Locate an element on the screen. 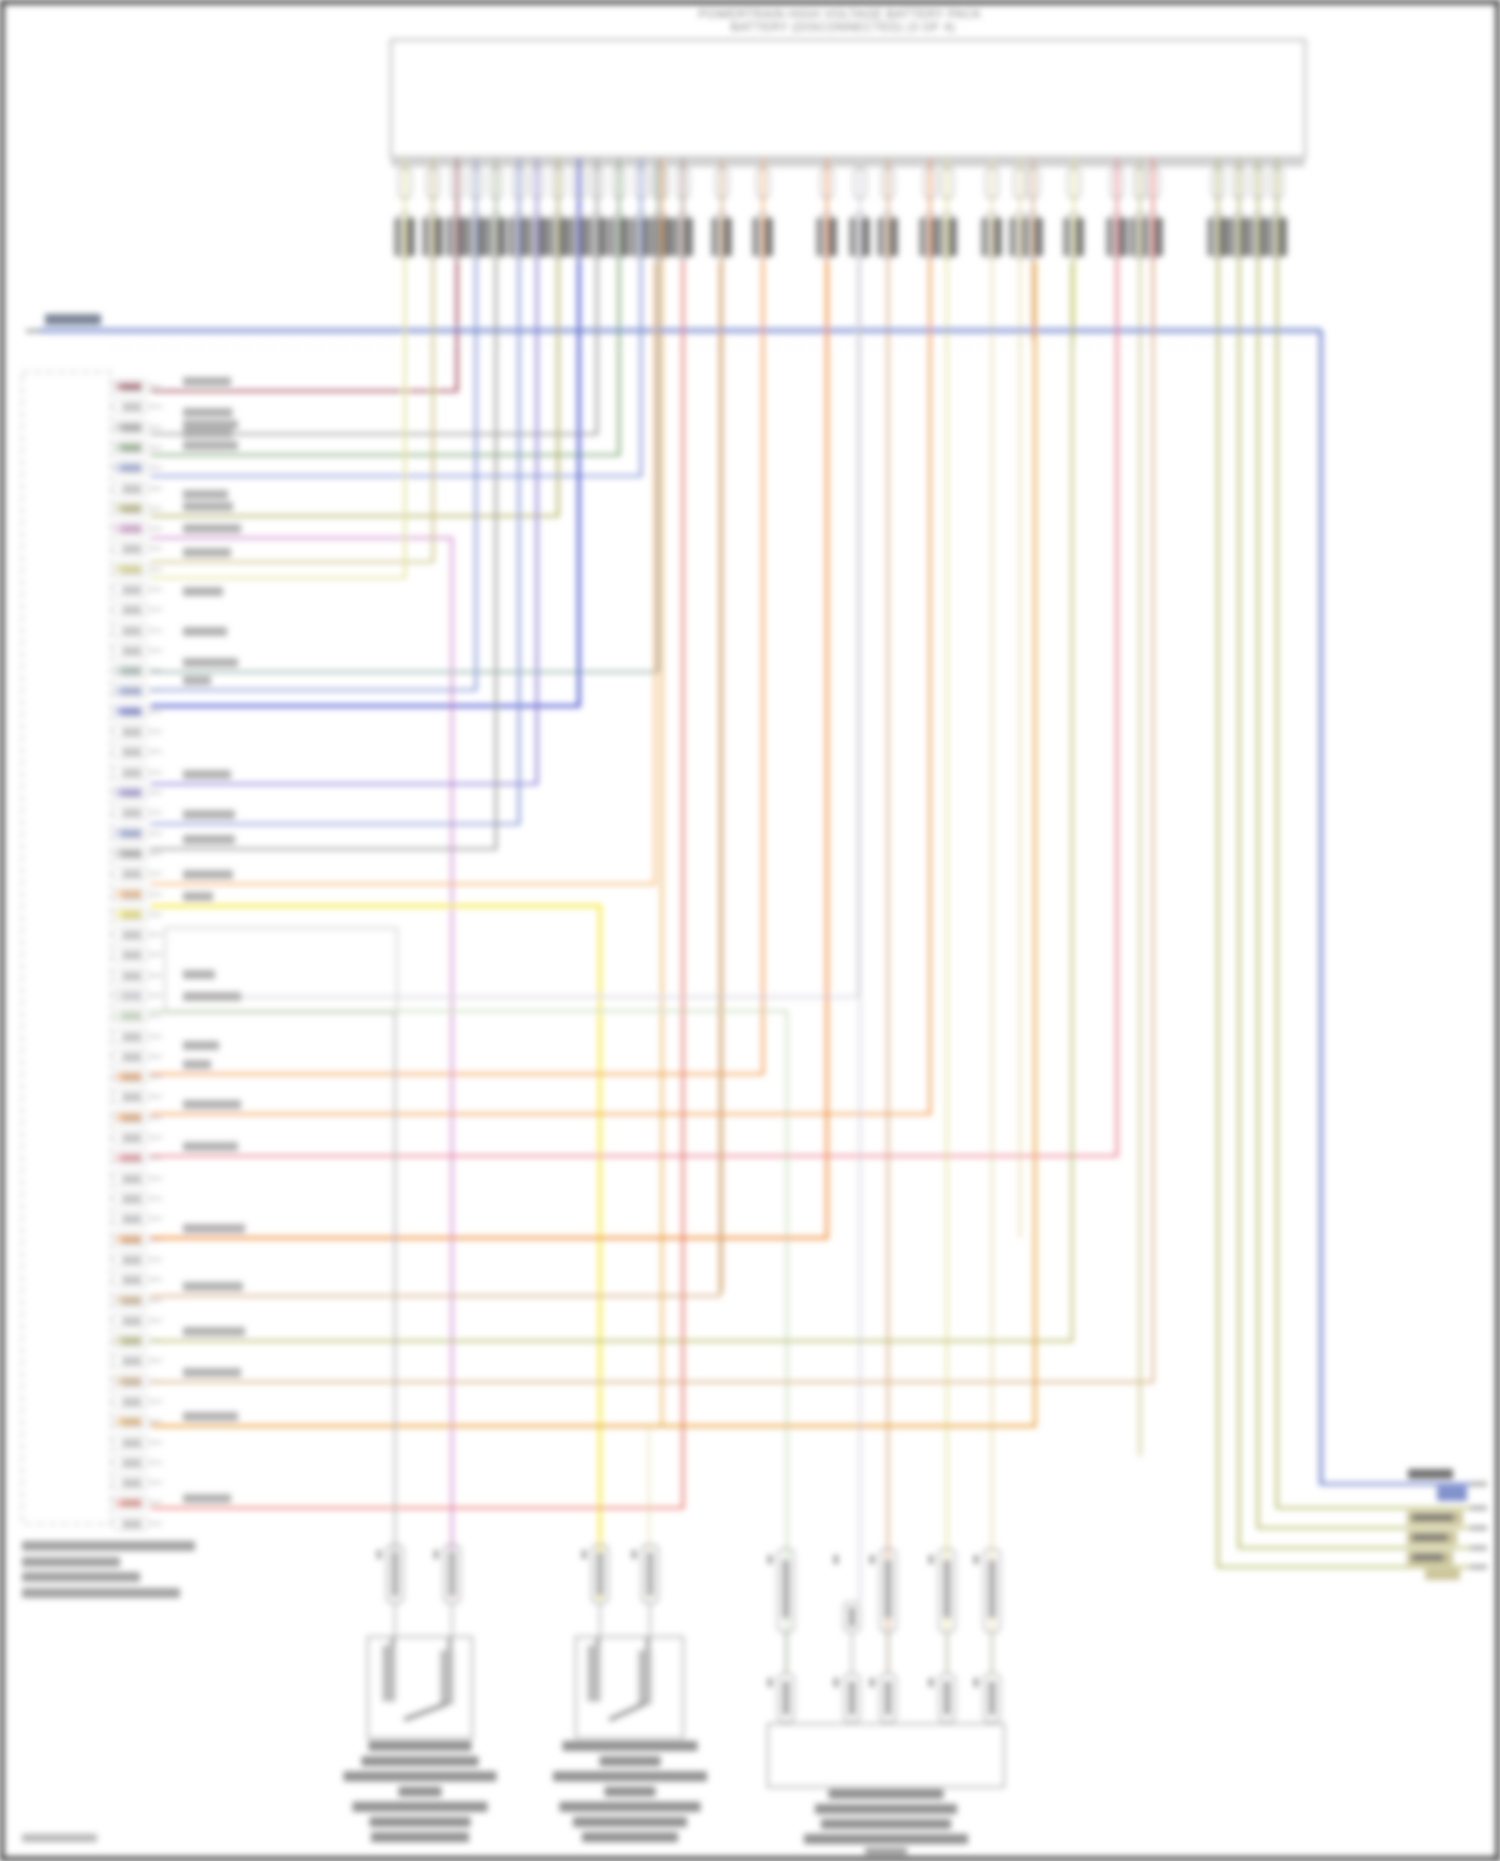 This screenshot has width=1500, height=1861. svg-text:BATTERY (DISCONNECTED) (3 OF 4: BATTERY (DISCONNECTED) (3 OF 4) is located at coordinates (843, 27).